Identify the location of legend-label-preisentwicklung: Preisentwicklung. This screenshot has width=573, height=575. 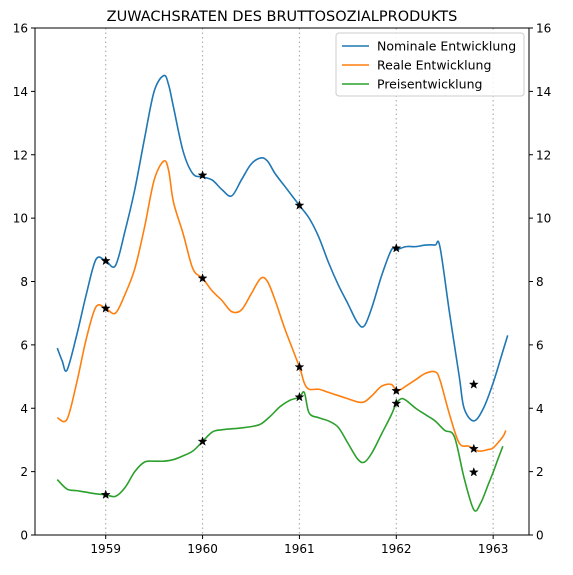
(429, 84).